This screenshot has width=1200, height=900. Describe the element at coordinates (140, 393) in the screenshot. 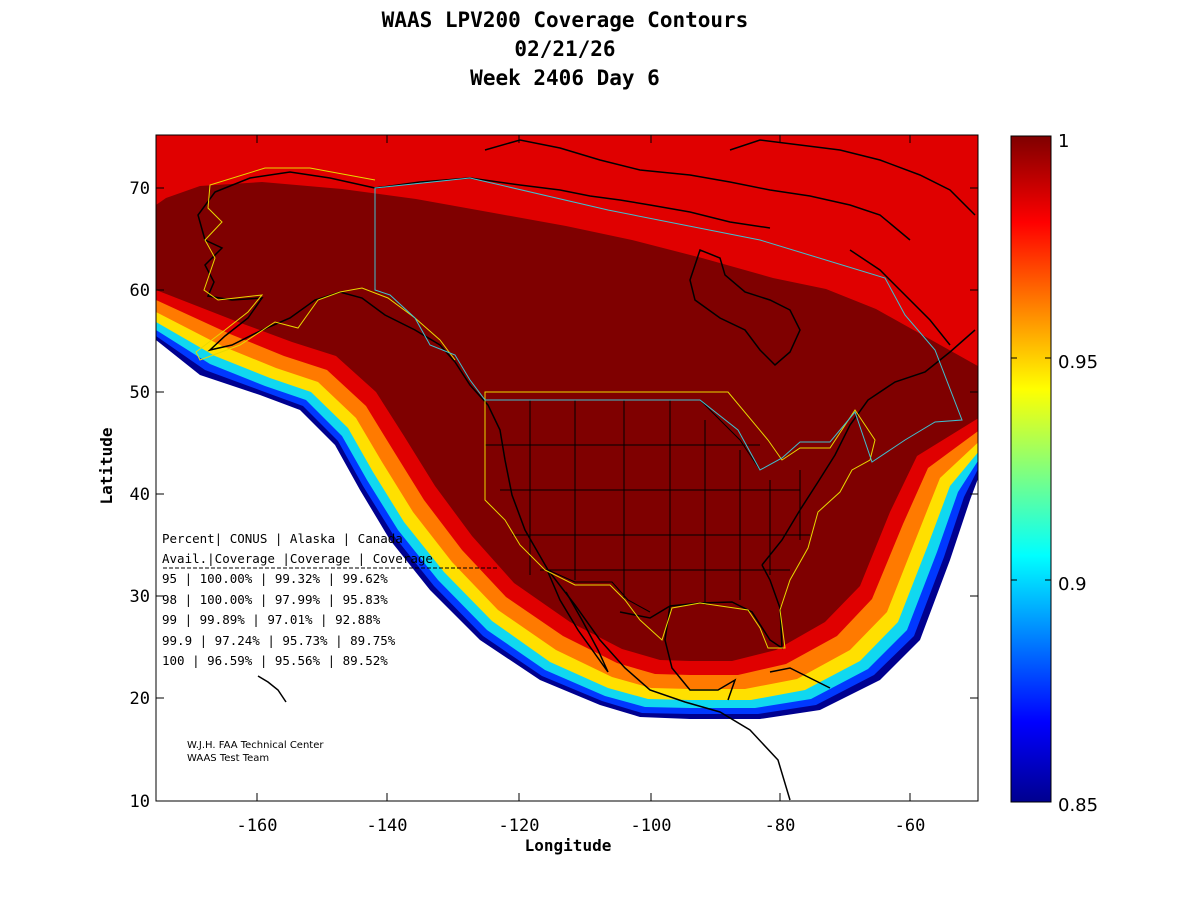

I see `y-tick-label: 50` at that location.